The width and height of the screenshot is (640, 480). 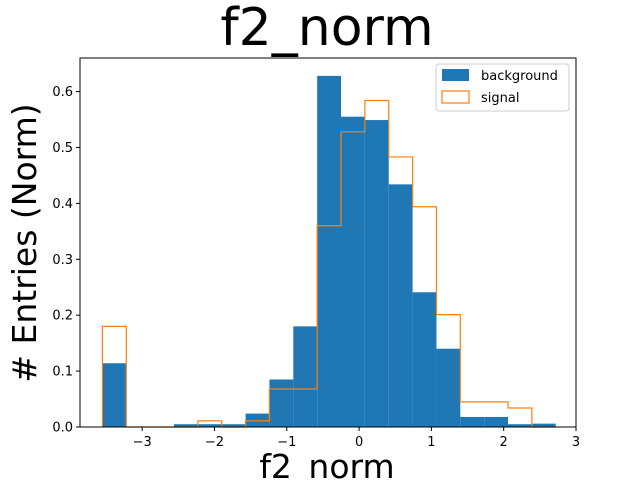 I want to click on legend-swatch-background, so click(x=455, y=75).